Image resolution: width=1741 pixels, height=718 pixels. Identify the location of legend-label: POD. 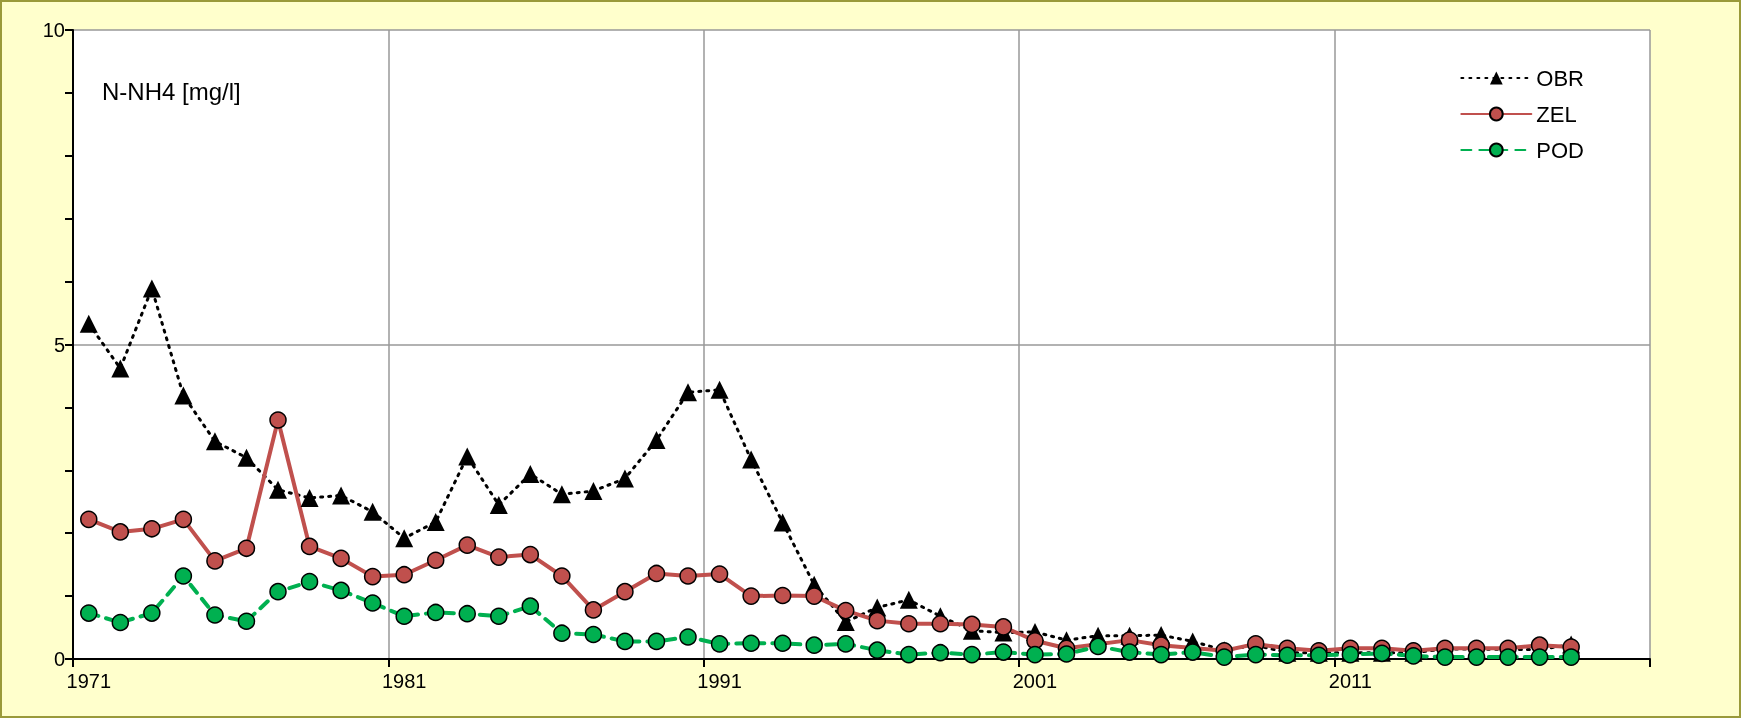
(1560, 150).